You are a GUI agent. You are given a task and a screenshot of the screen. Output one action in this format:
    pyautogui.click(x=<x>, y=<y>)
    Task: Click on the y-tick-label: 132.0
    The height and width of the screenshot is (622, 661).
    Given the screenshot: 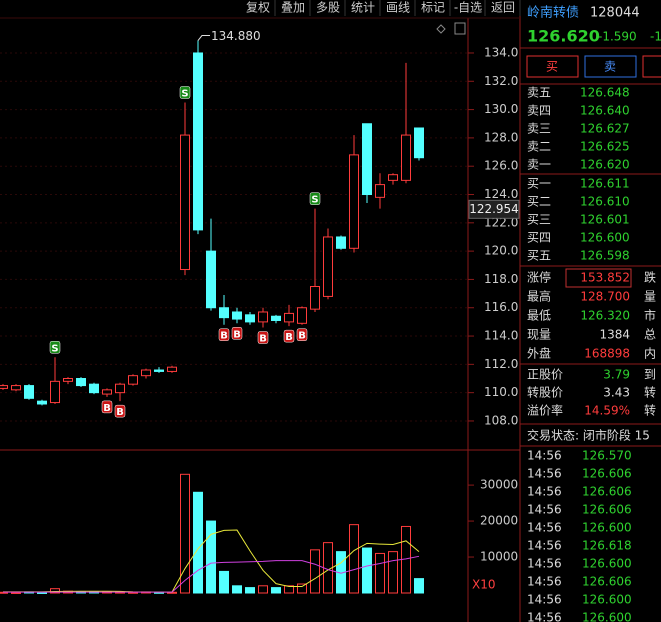 What is the action you would take?
    pyautogui.click(x=501, y=81)
    